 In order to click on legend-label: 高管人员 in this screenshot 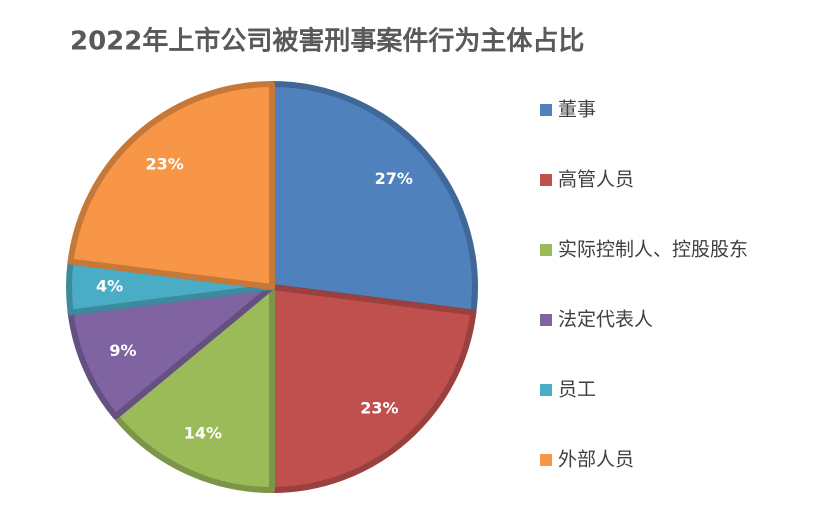, I will do `click(596, 180)`.